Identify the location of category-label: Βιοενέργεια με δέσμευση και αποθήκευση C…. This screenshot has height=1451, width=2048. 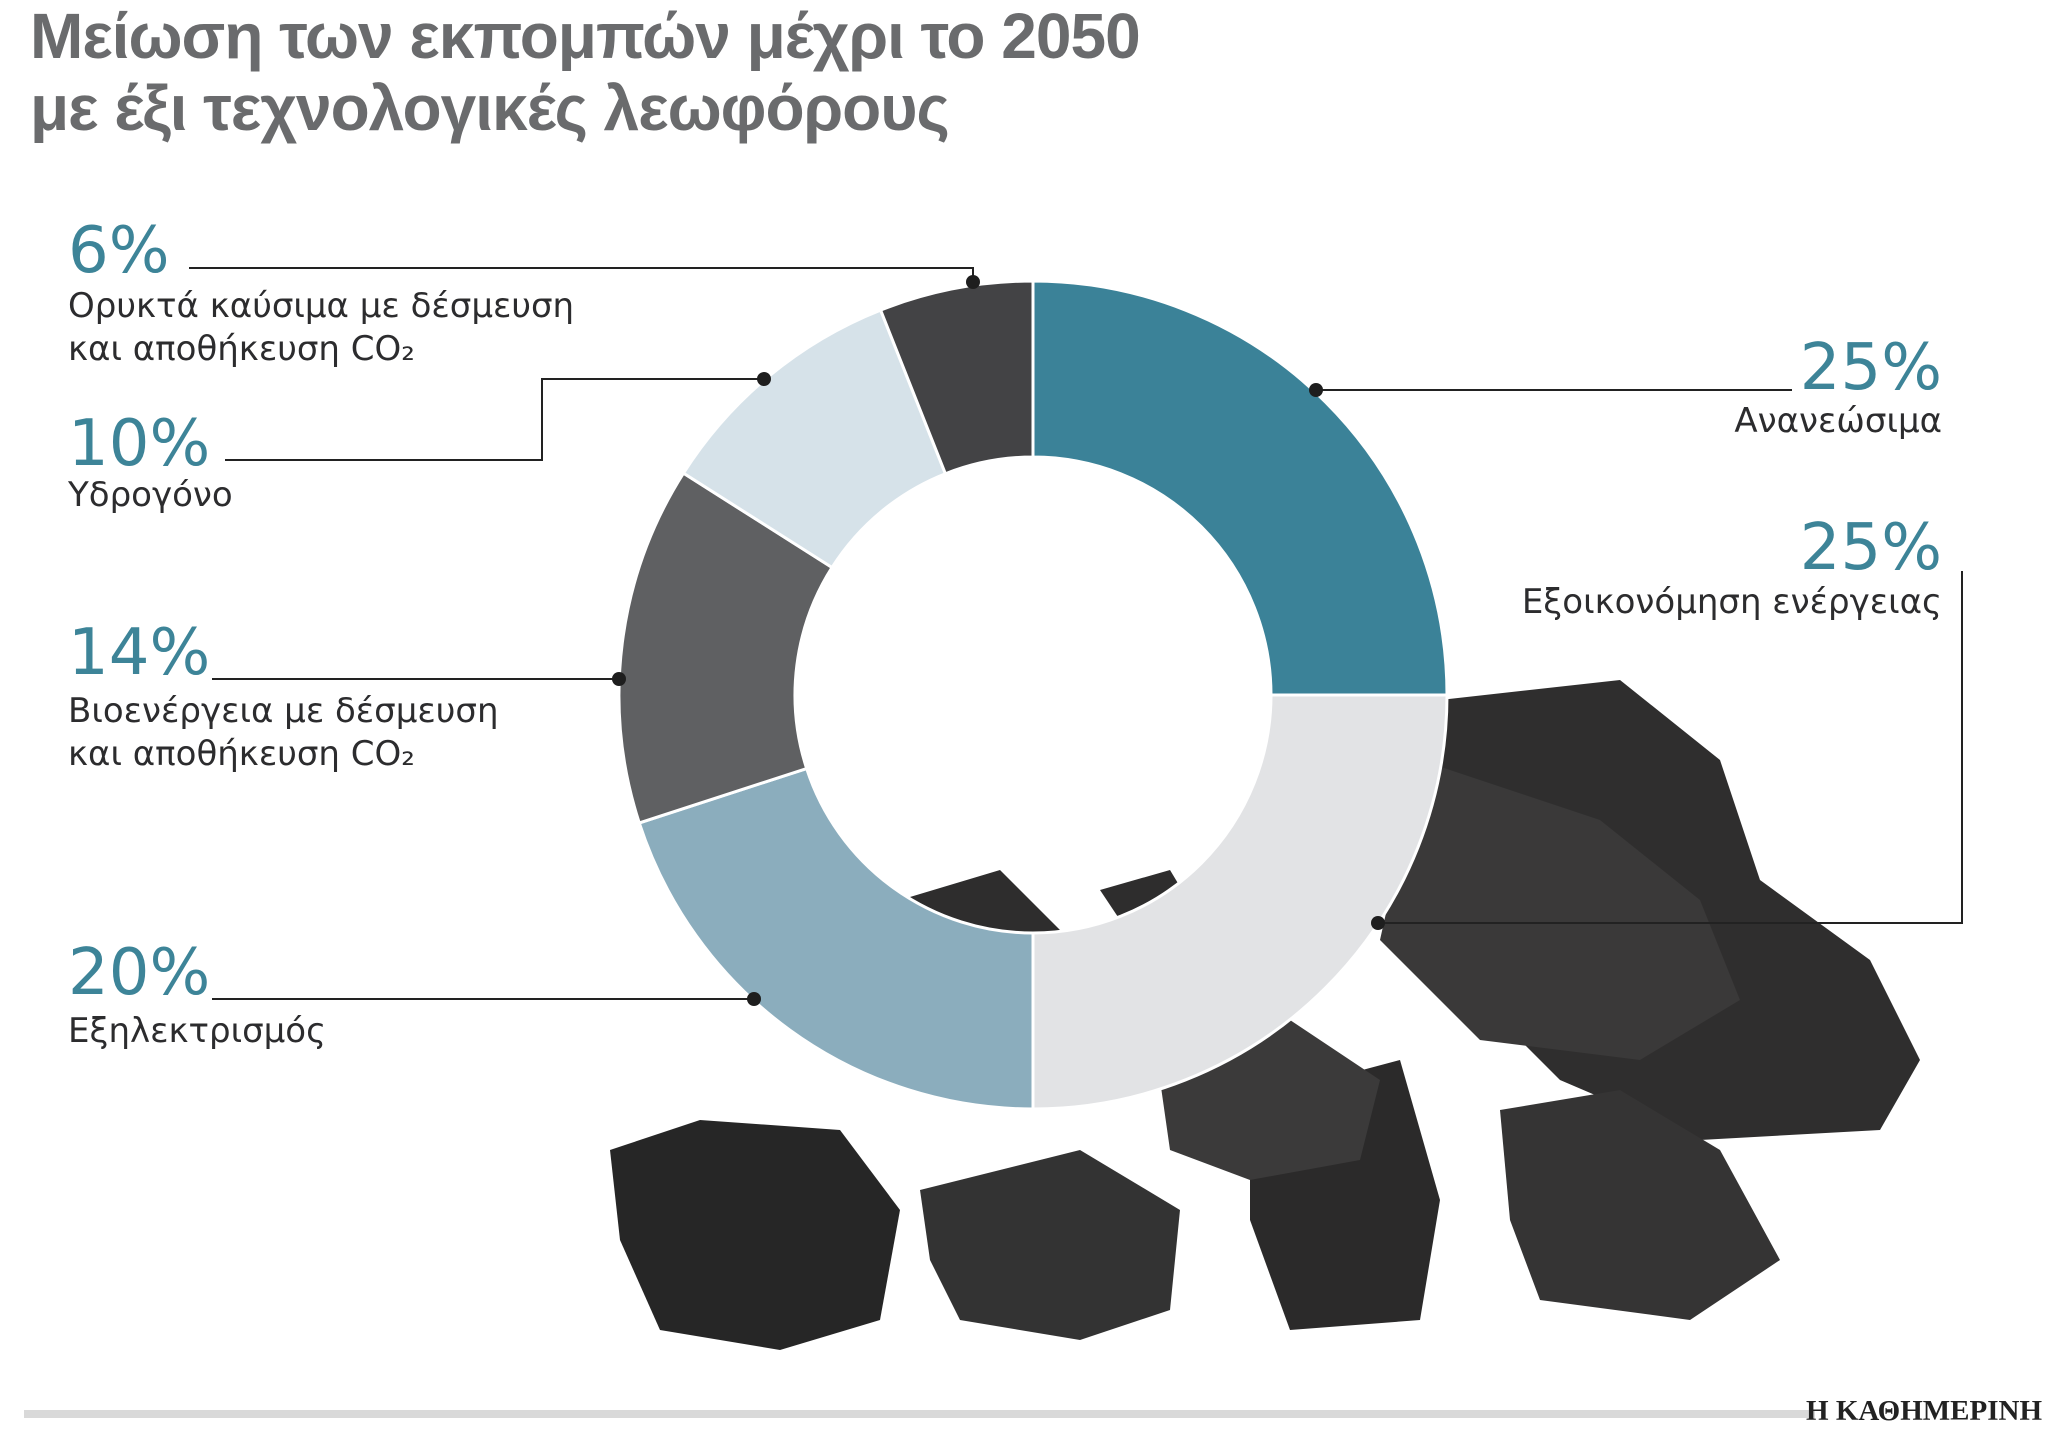
(283, 732).